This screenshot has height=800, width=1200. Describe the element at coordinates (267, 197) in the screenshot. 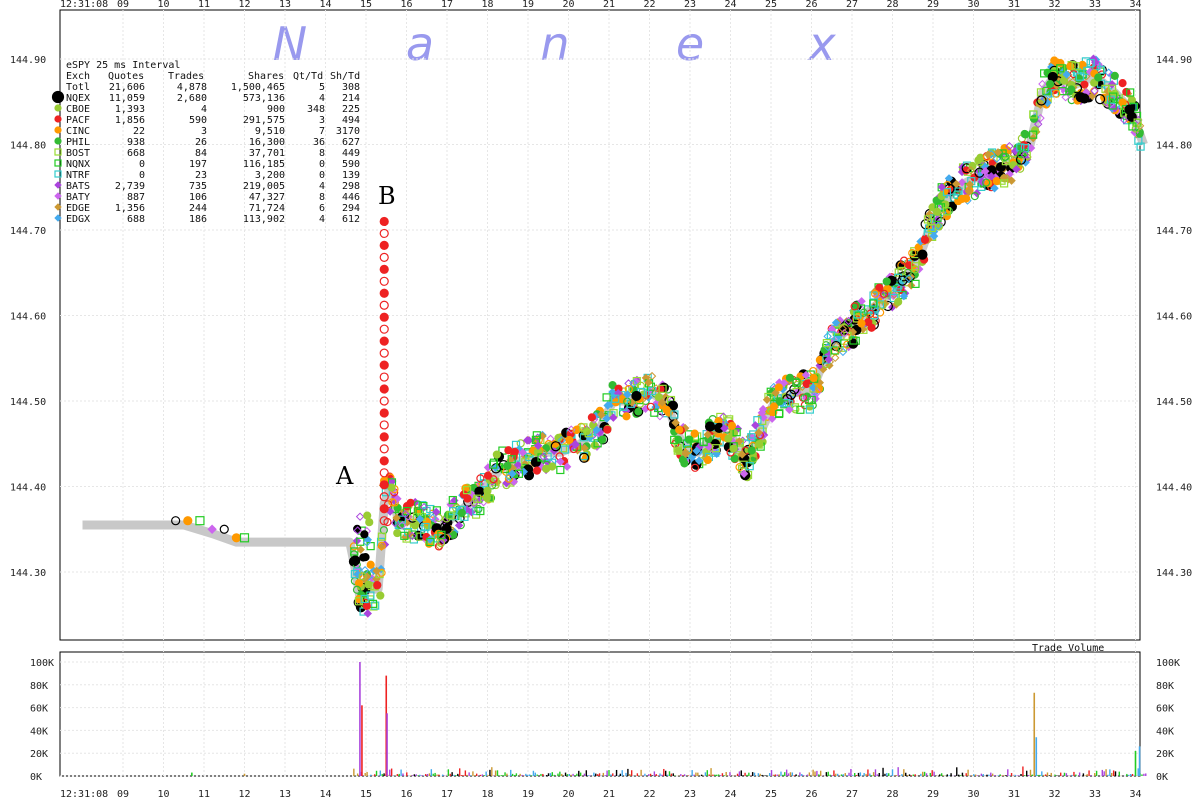

I see `table-cell-shares: 47,327` at that location.